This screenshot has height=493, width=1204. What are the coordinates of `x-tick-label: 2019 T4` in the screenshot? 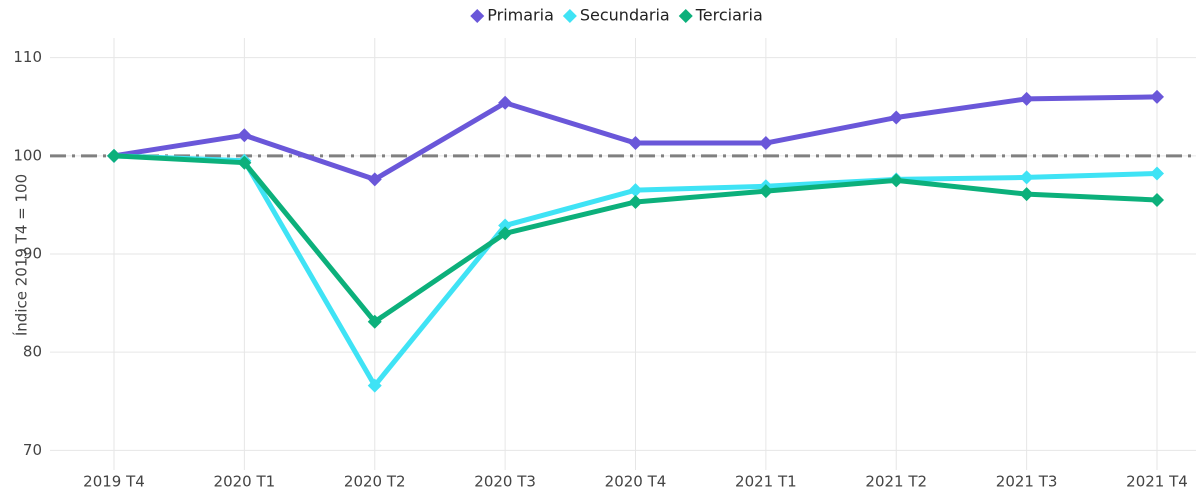 It's located at (114, 482).